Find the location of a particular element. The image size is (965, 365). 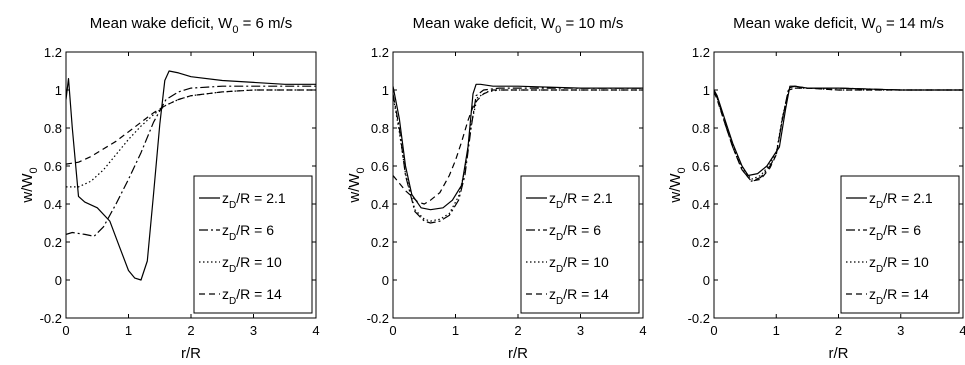

chart-title-tail: = 14 m/s is located at coordinates (913, 23).